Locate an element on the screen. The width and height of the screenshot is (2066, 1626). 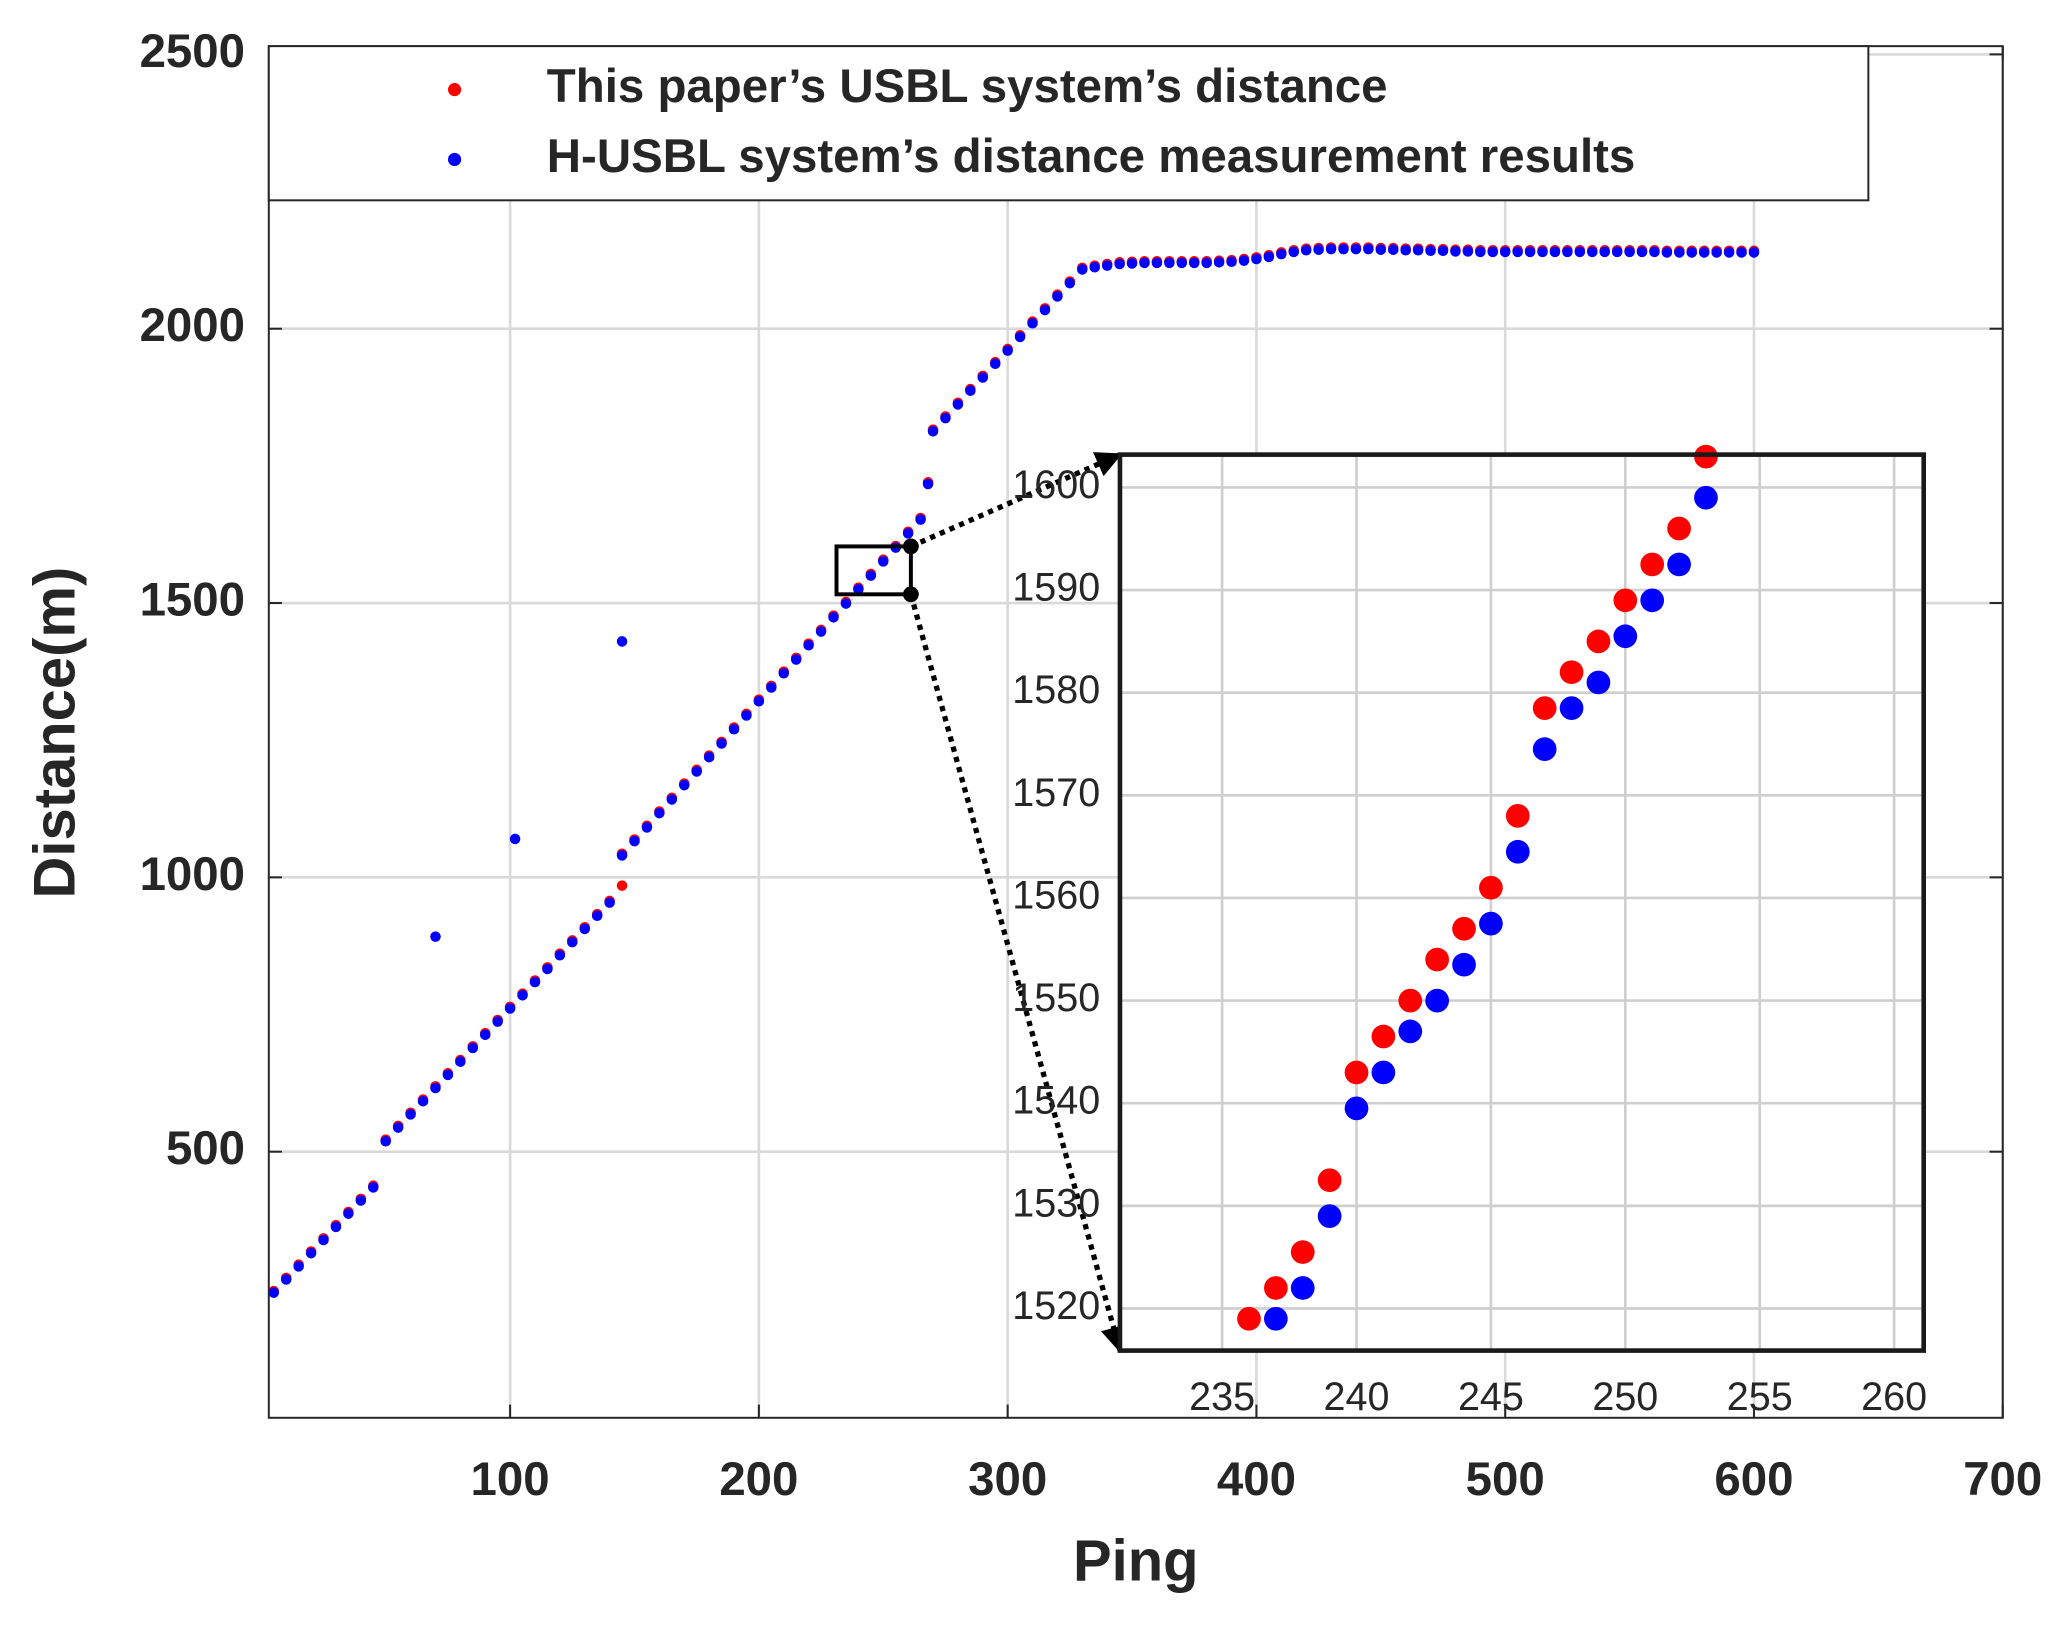
legend-label: This paper’s USBL system’s distance is located at coordinates (967, 86).